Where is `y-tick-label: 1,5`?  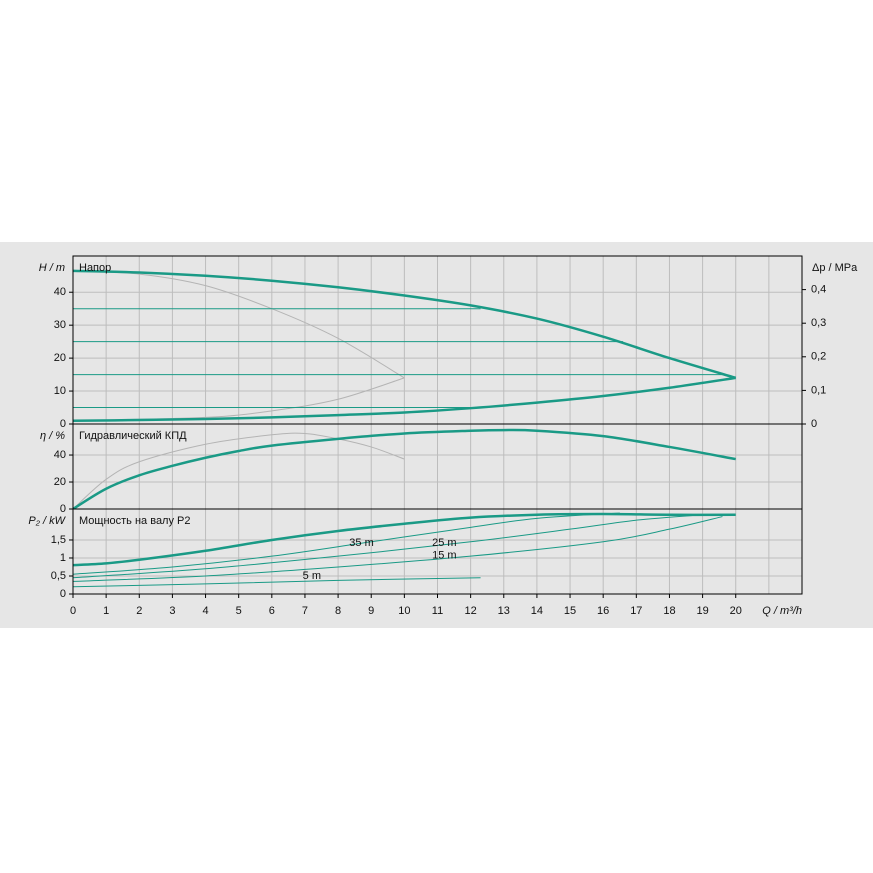 y-tick-label: 1,5 is located at coordinates (58, 540).